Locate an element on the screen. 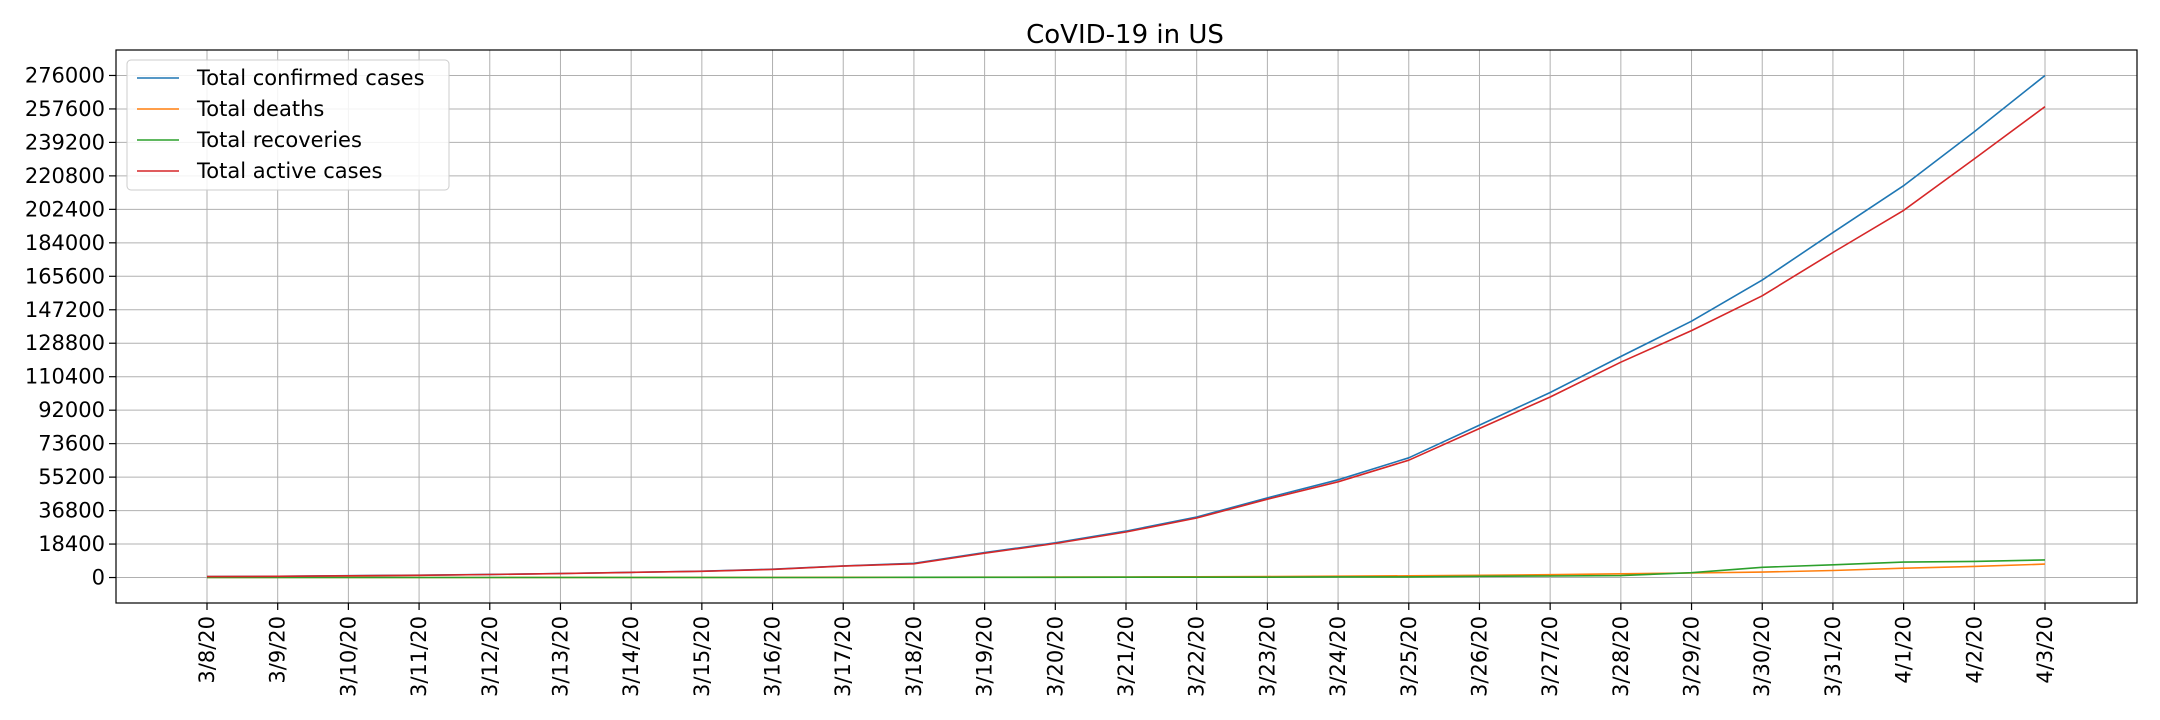 This screenshot has width=2160, height=720. x-tick-label: 3/14/20 is located at coordinates (631, 656).